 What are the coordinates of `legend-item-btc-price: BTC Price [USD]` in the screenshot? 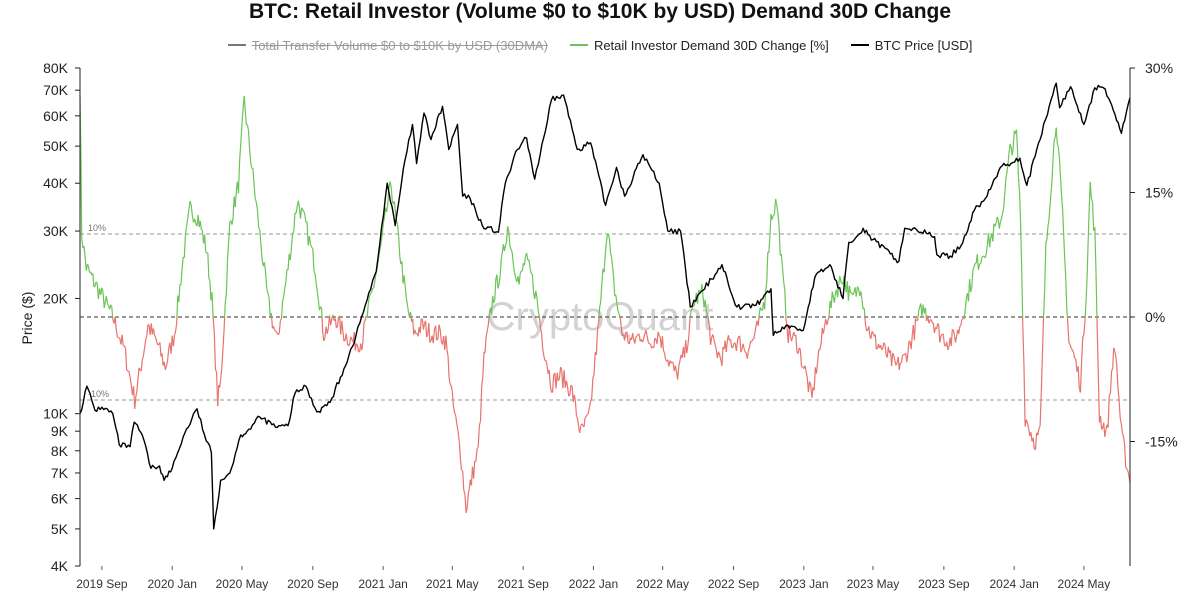 It's located at (911, 45).